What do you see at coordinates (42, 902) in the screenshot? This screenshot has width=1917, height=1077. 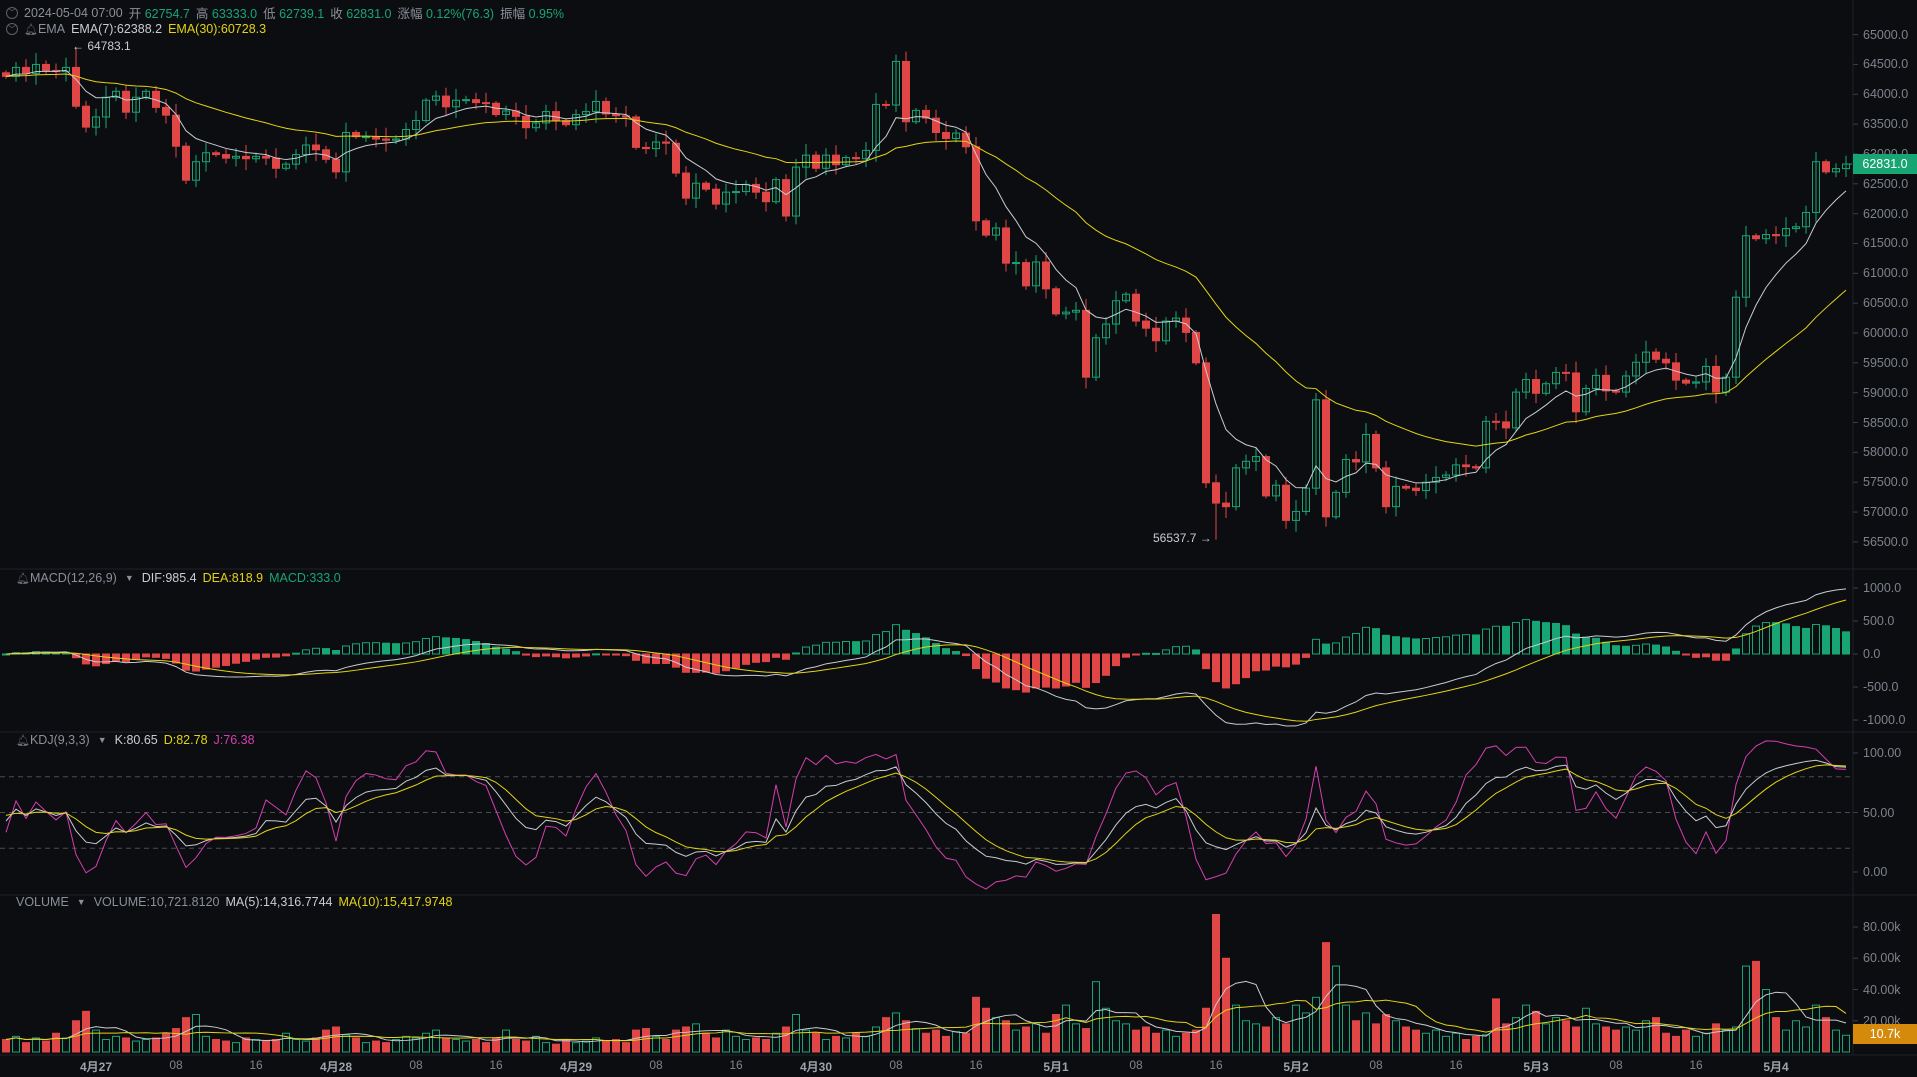 I see `volume-indicator-name: VOLUME` at bounding box center [42, 902].